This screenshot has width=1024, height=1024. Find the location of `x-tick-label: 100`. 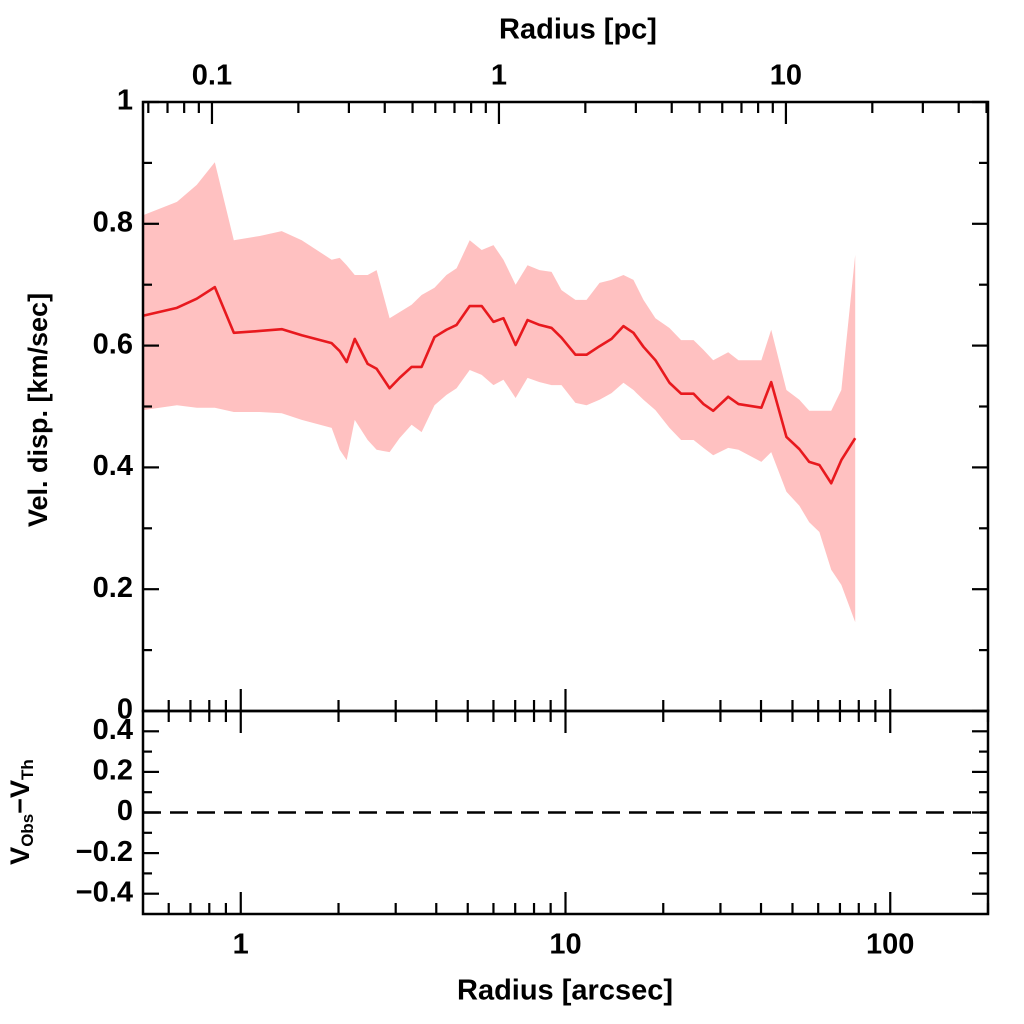

x-tick-label: 100 is located at coordinates (890, 945).